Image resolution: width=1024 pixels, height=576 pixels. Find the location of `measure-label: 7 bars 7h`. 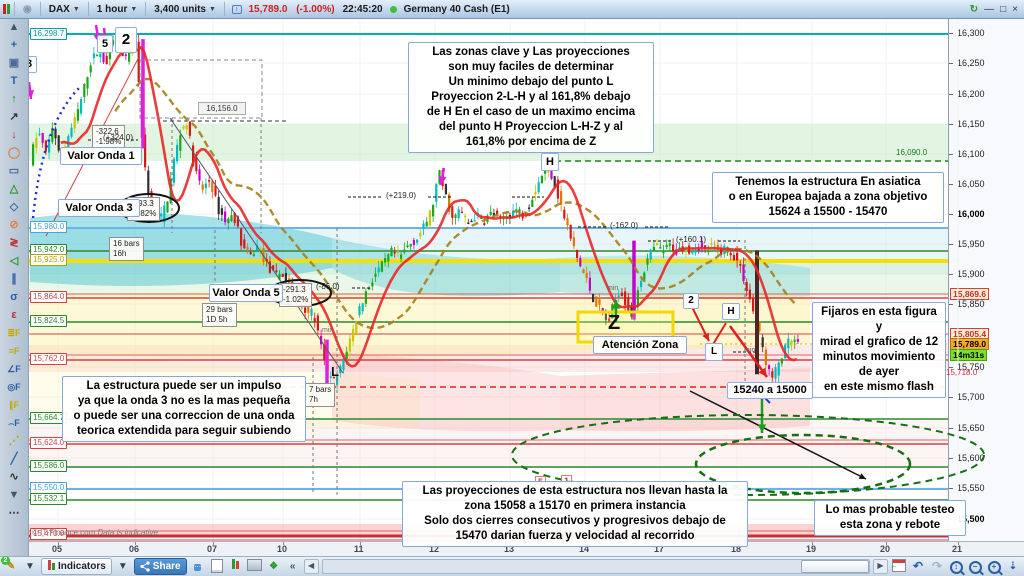

measure-label: 7 bars 7h is located at coordinates (320, 395).